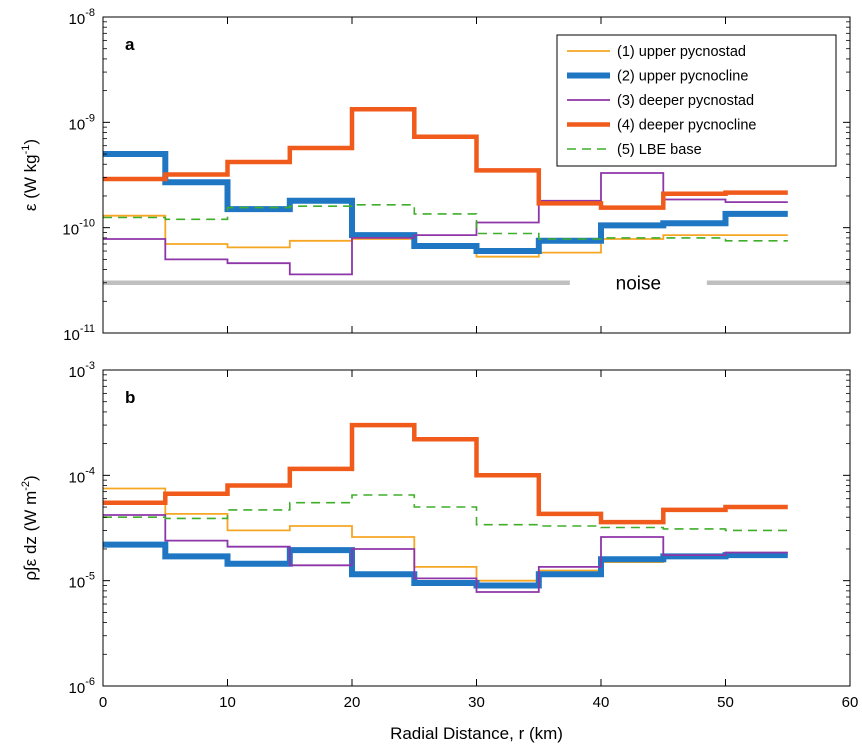 Image resolution: width=862 pixels, height=744 pixels. Describe the element at coordinates (78, 228) in the screenshot. I see `y-tick-label: 10⁻¹⁰` at that location.